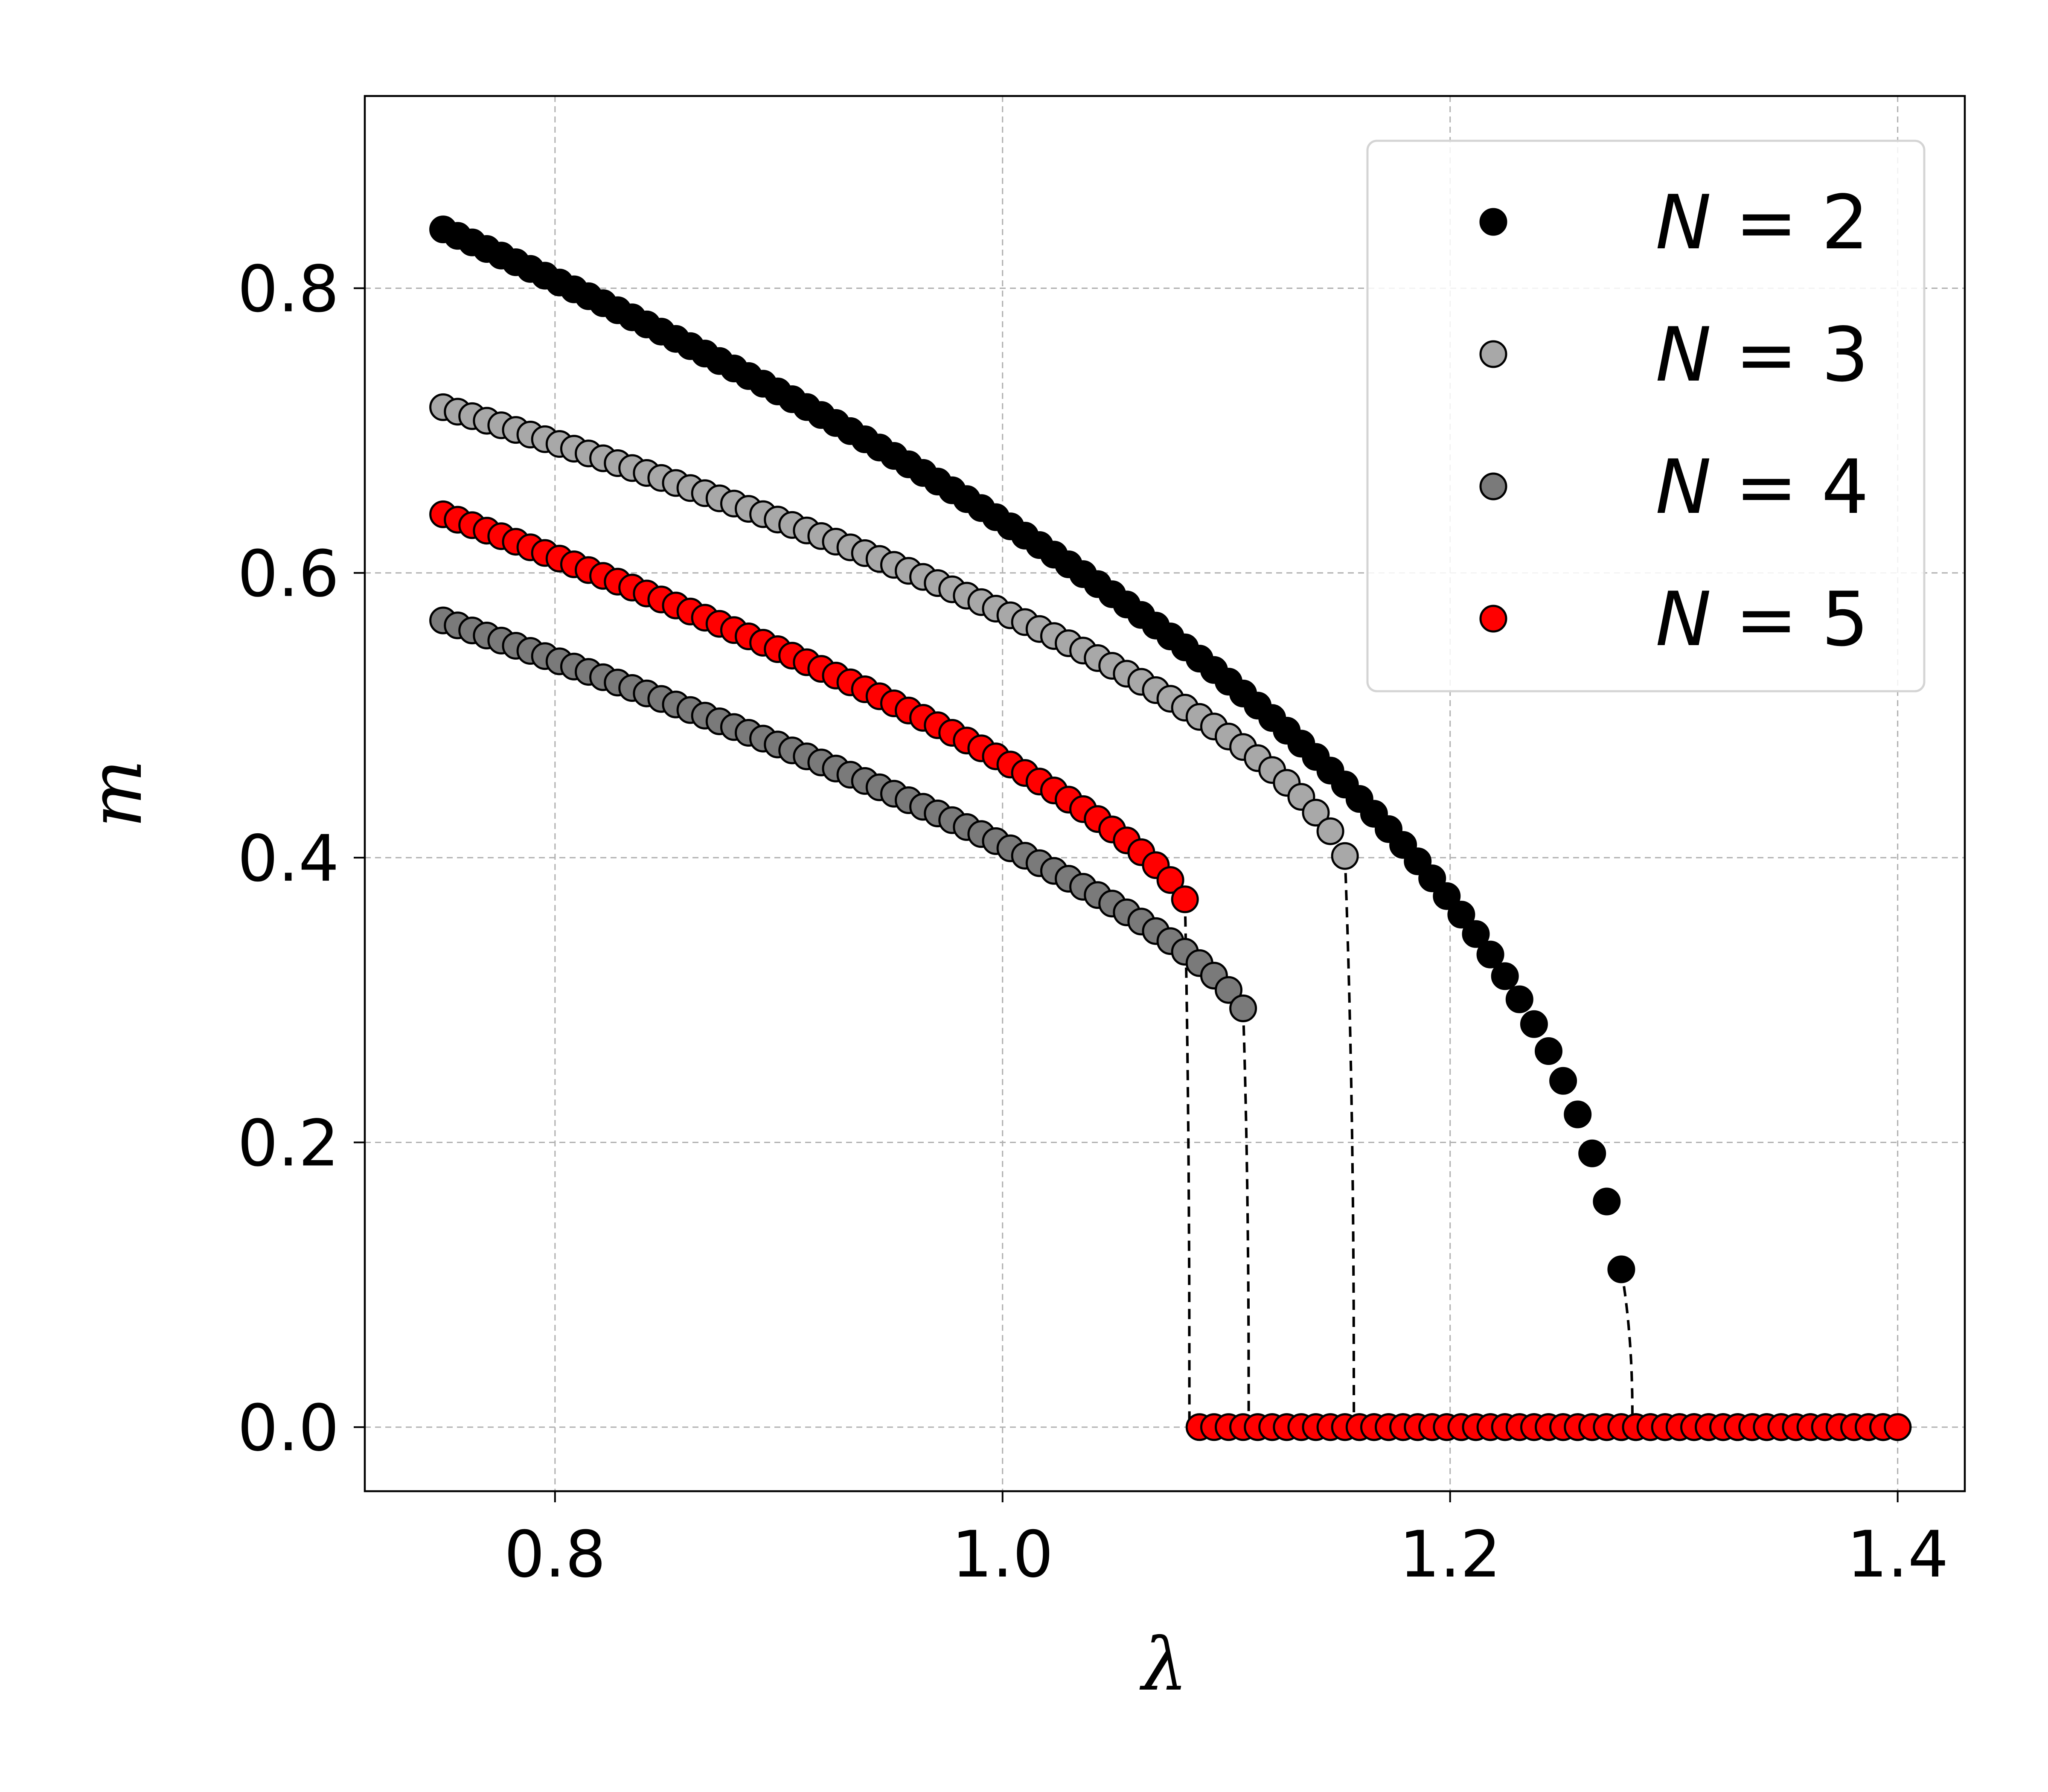 This screenshot has width=2048, height=1792. Describe the element at coordinates (555, 1555) in the screenshot. I see `x-tick-label: 0.8` at that location.